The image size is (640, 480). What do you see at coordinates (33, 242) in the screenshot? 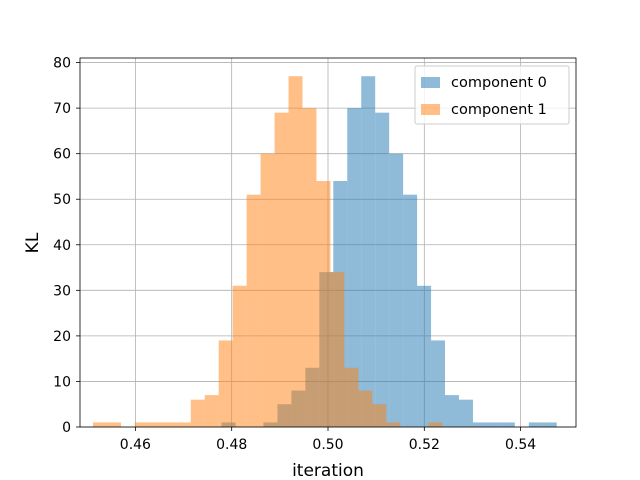
I see `y-axis-label: KL` at bounding box center [33, 242].